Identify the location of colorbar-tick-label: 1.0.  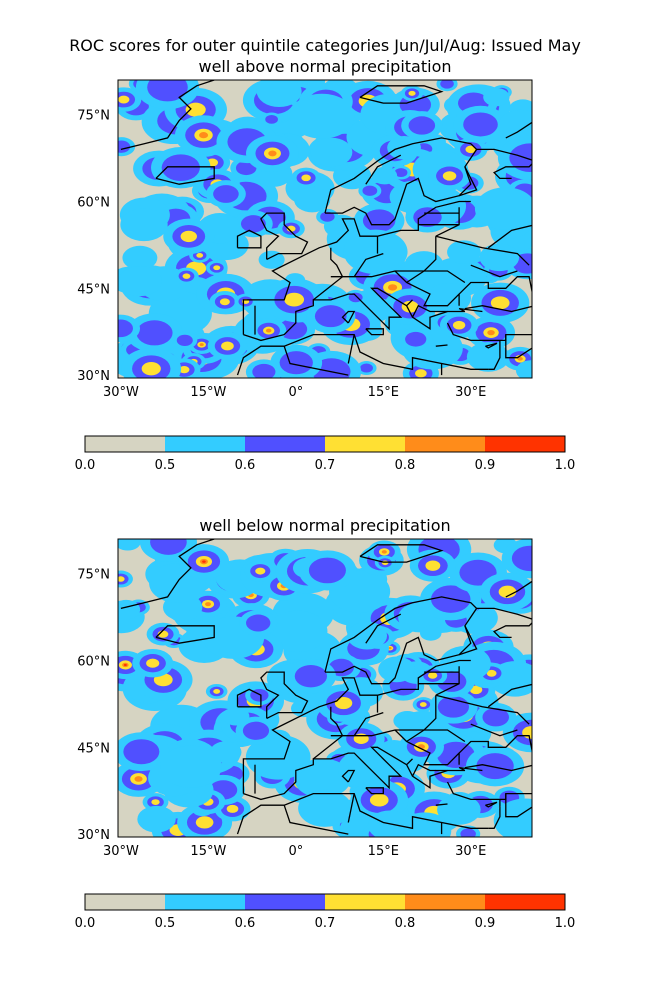
(565, 923).